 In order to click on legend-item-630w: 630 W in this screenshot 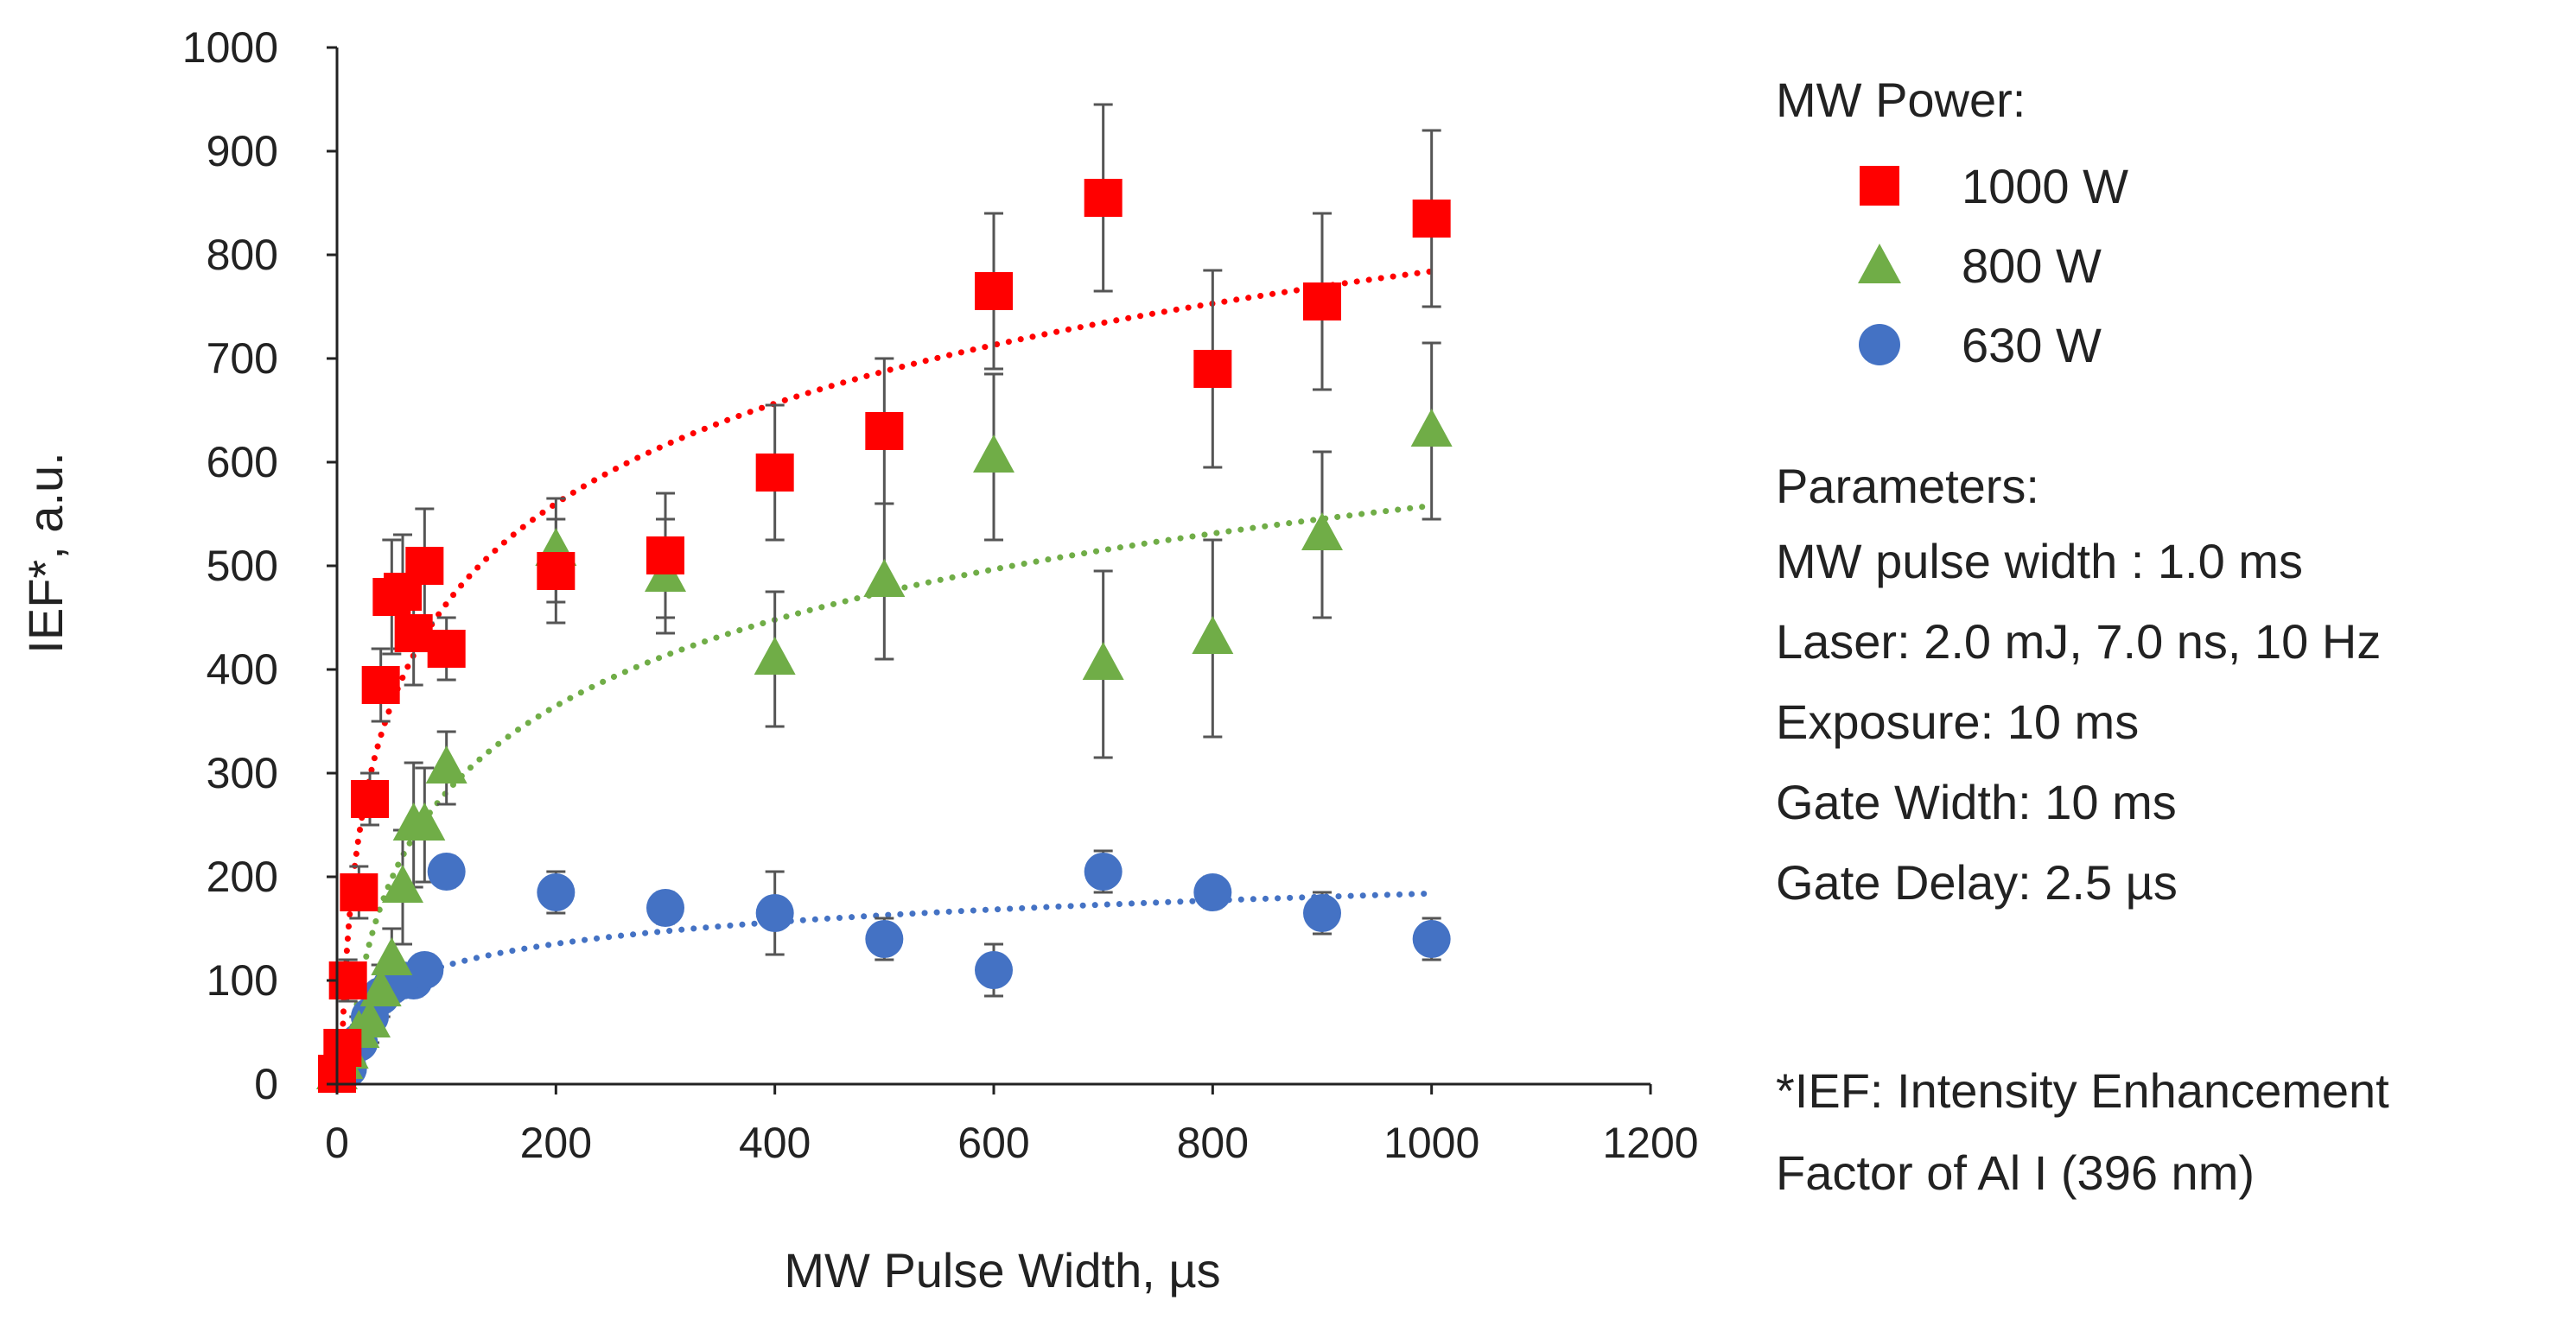, I will do `click(1976, 344)`.